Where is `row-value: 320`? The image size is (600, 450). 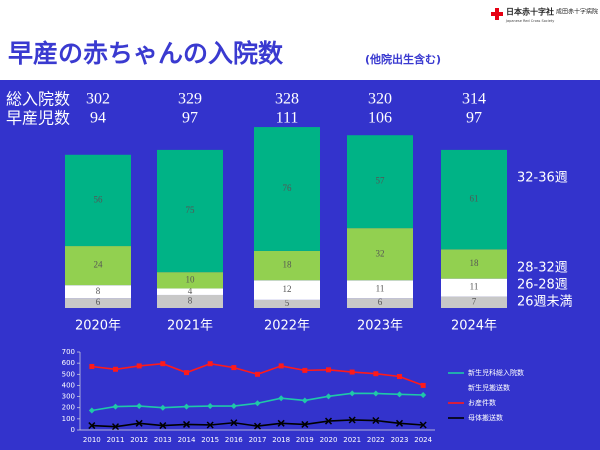 row-value: 320 is located at coordinates (380, 99).